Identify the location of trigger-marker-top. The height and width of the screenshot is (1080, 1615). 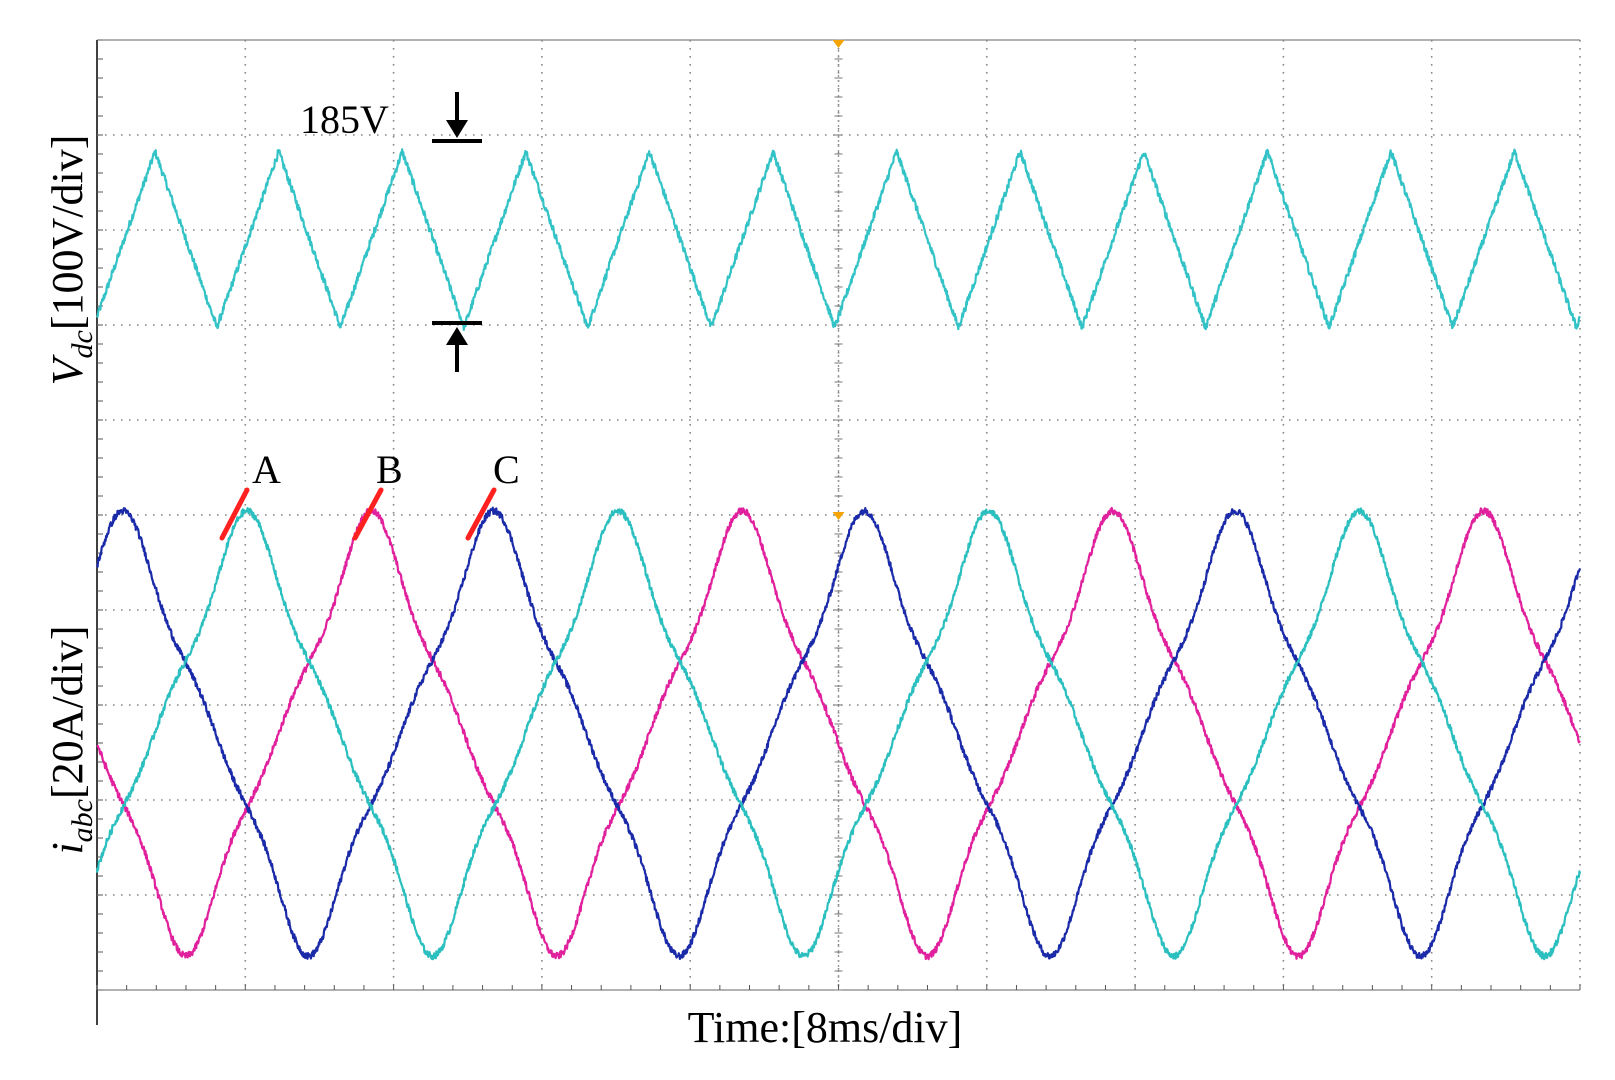
(838, 44).